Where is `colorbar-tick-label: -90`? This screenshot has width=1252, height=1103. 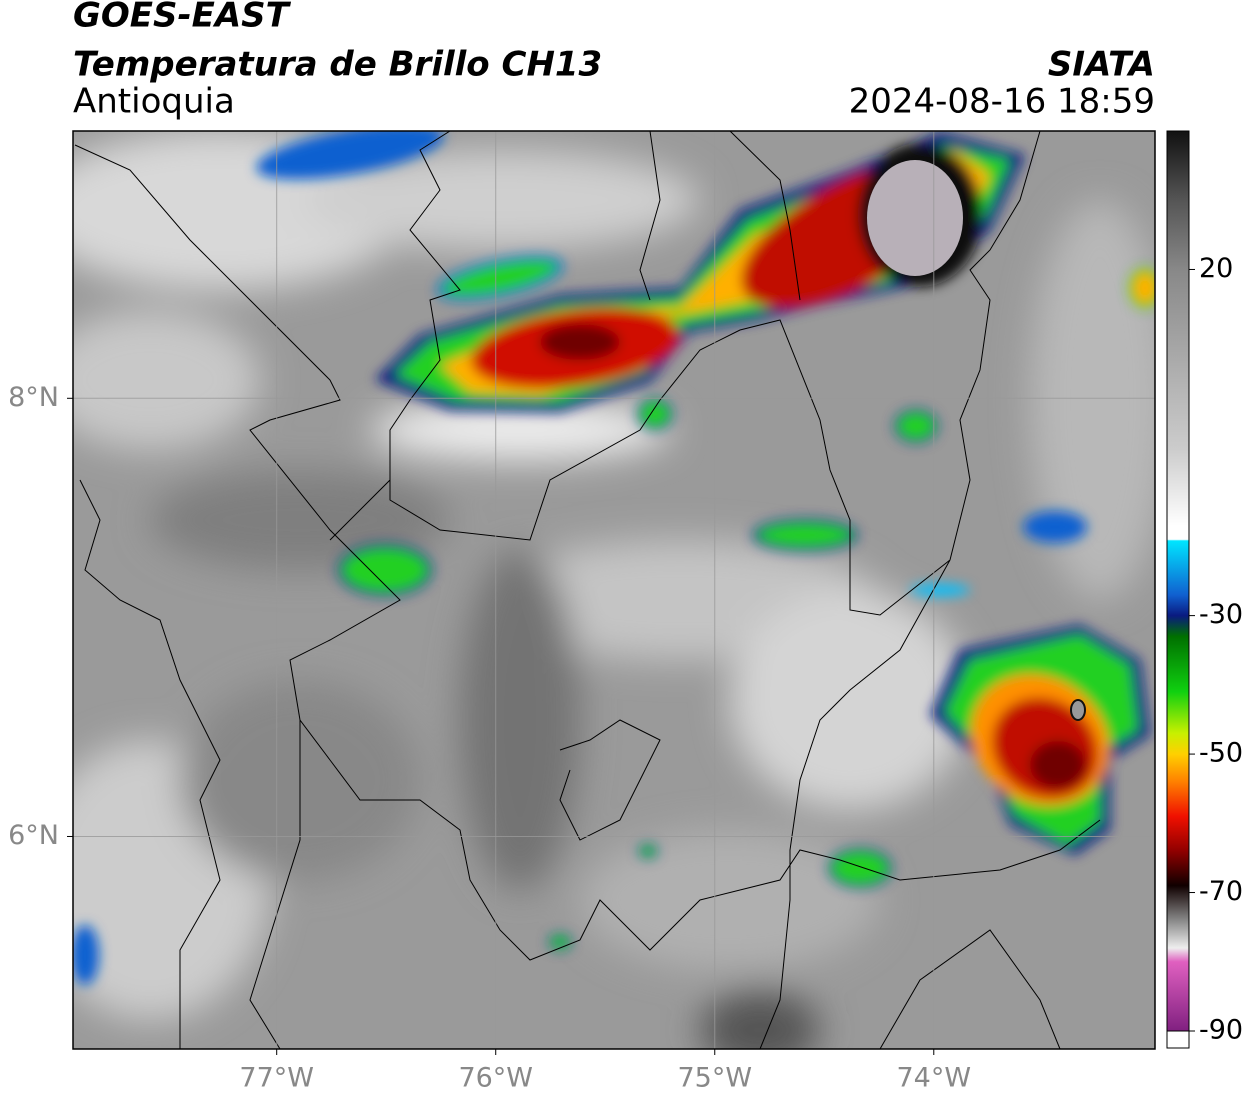
colorbar-tick-label: -90 is located at coordinates (1221, 1030).